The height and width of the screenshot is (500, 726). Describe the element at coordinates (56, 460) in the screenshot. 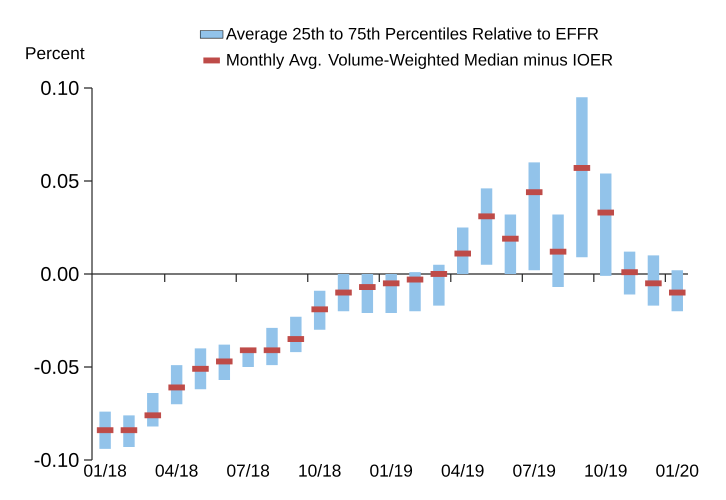

I see `y-tick-label: -0.10` at that location.